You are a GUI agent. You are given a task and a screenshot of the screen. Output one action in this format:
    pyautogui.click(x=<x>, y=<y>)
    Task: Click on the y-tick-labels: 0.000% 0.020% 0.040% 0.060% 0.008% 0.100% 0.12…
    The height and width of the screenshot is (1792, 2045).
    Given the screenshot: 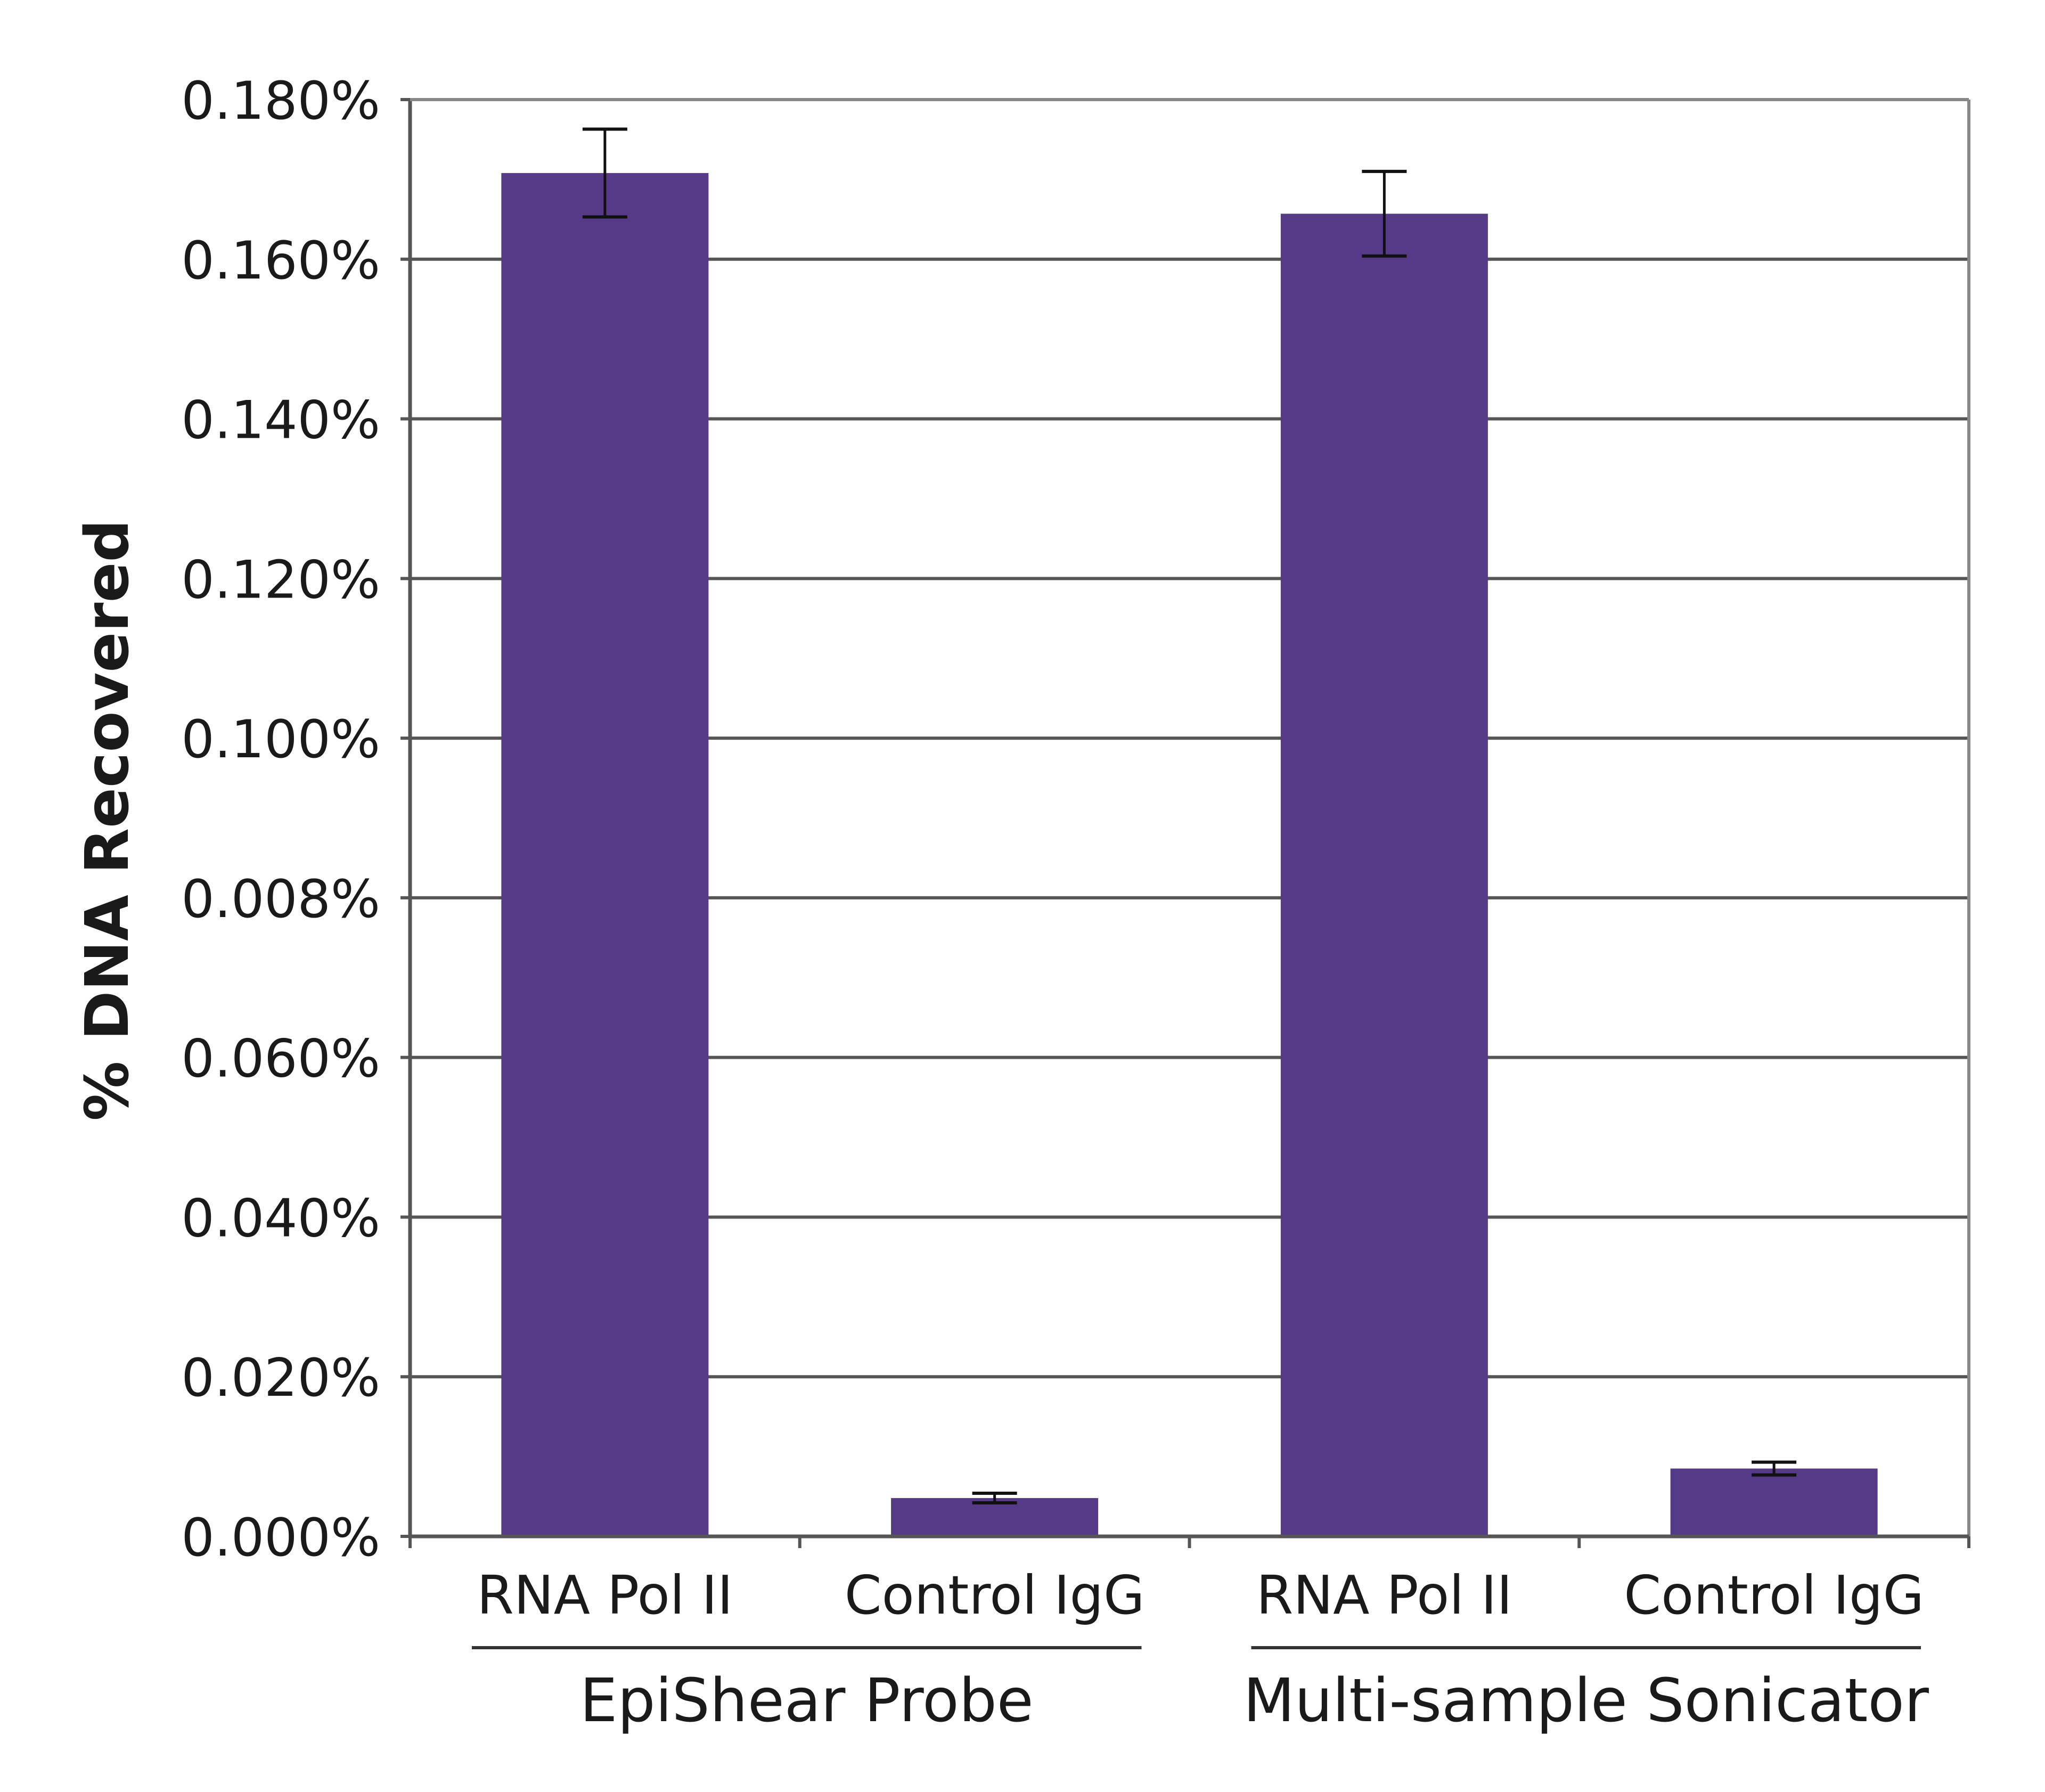 What is the action you would take?
    pyautogui.click(x=281, y=819)
    